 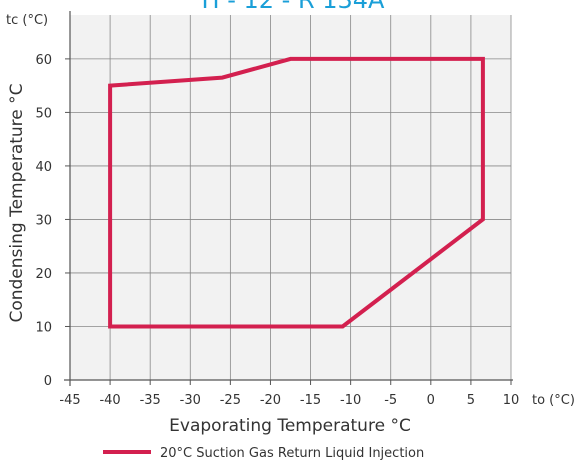 What do you see at coordinates (390, 400) in the screenshot?
I see `x-tick-label: -5` at bounding box center [390, 400].